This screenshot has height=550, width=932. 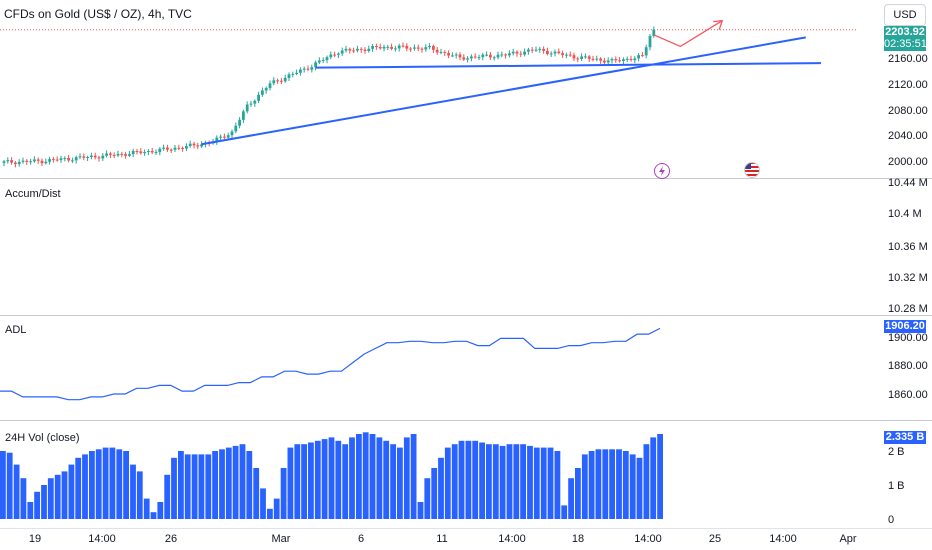 What do you see at coordinates (688, 34) in the screenshot?
I see `forecast-arrow` at bounding box center [688, 34].